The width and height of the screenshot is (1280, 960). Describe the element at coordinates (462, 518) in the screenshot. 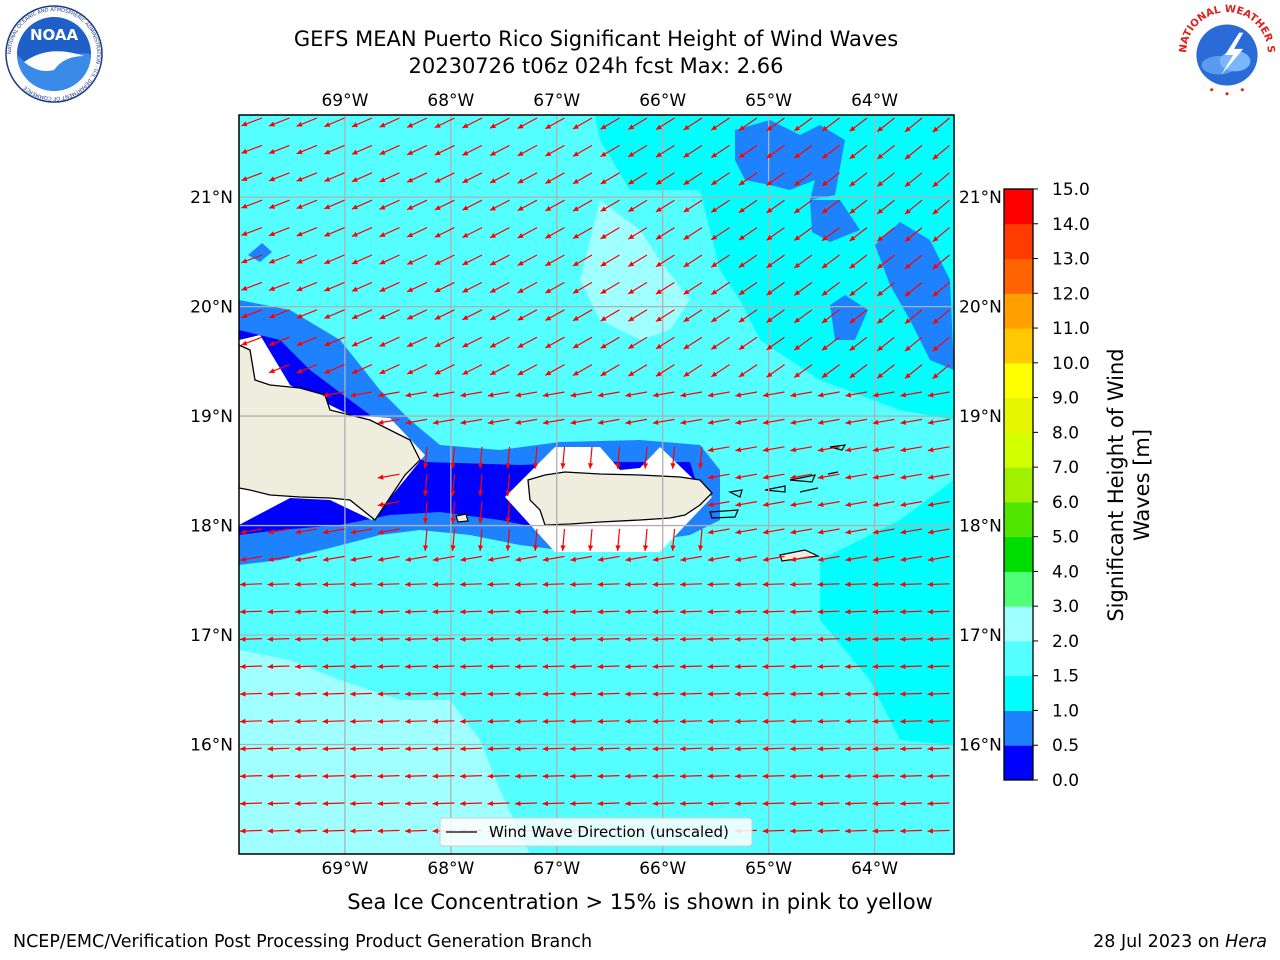

I see `island-mona` at that location.